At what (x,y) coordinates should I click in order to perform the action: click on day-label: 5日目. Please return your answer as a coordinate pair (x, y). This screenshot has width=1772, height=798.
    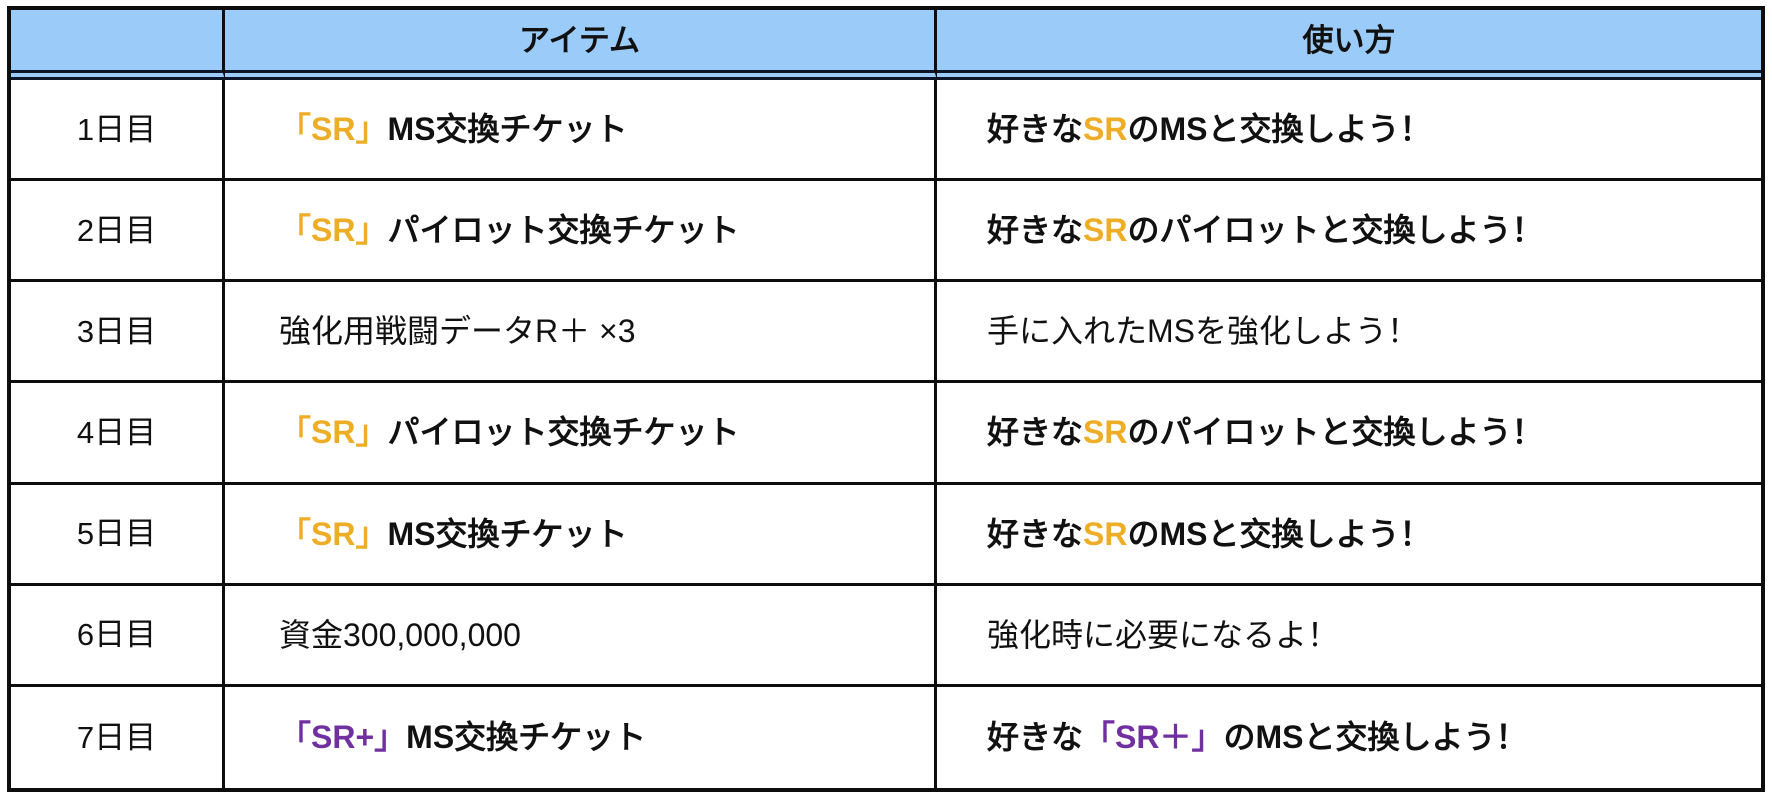
    Looking at the image, I should click on (118, 535).